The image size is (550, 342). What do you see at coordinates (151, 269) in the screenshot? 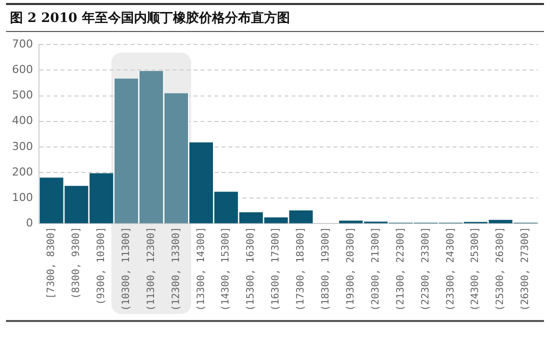
I see `x-tick-label: (11300, 12300]` at bounding box center [151, 269].